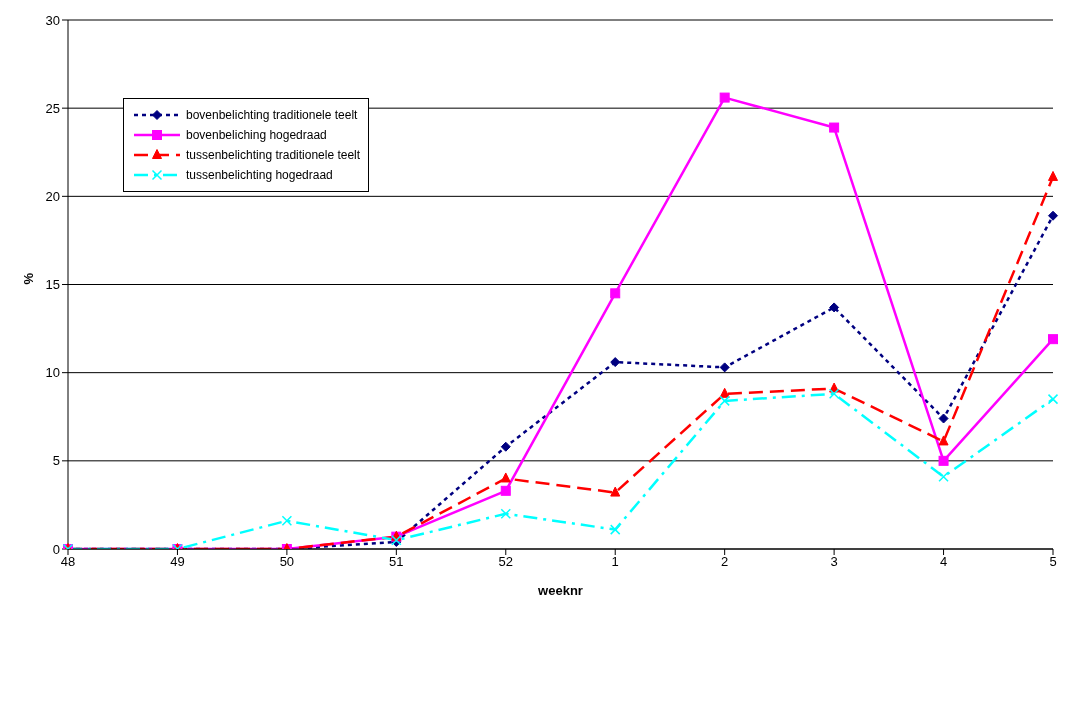  What do you see at coordinates (52, 20) in the screenshot?
I see `y-tick-label: 30` at bounding box center [52, 20].